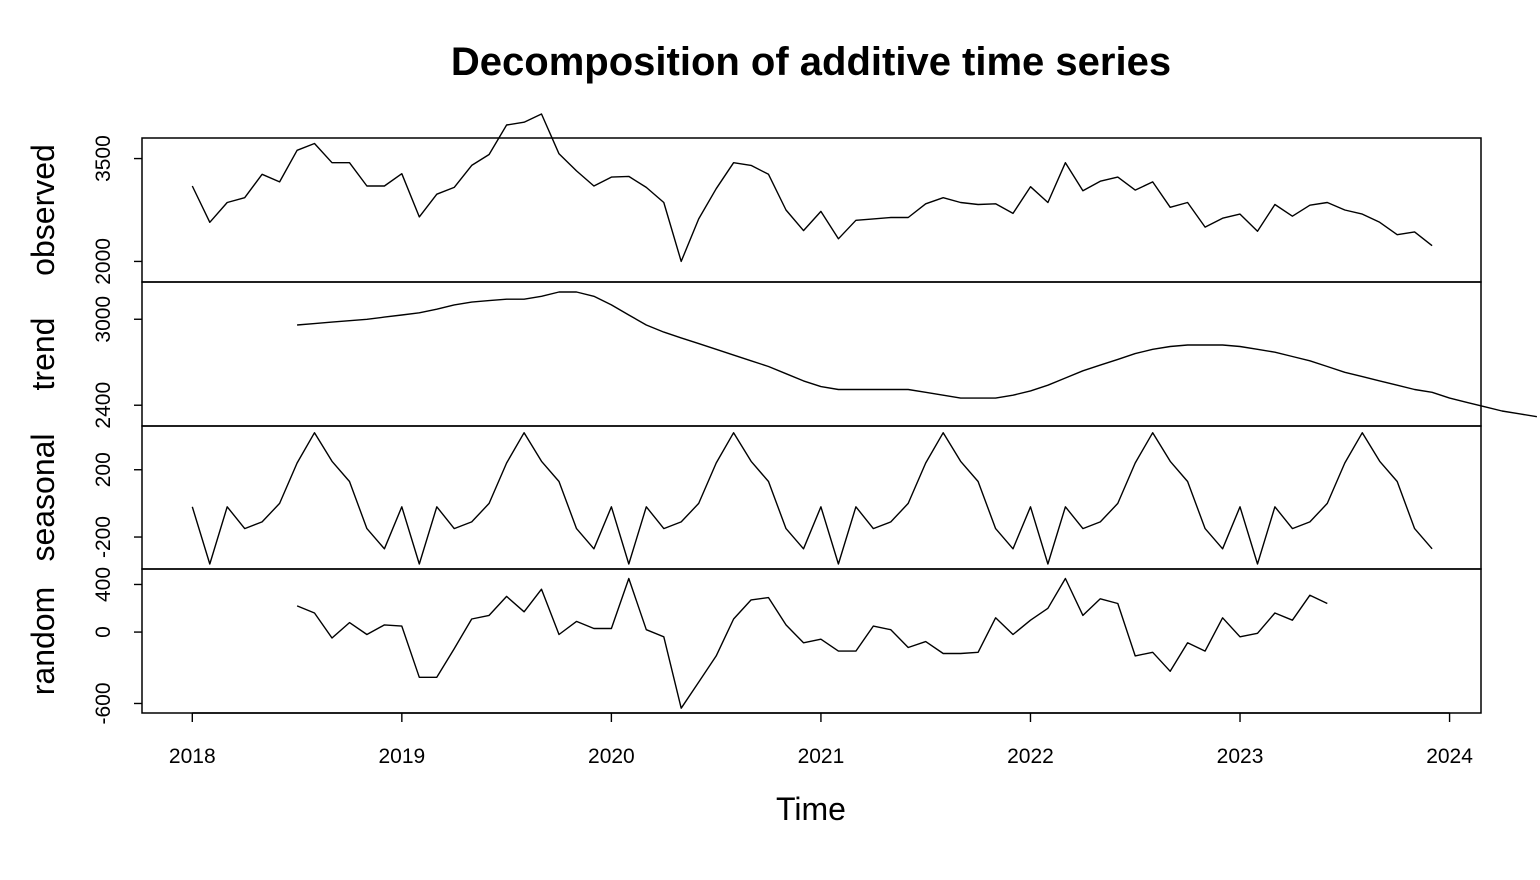 The image size is (1540, 880). I want to click on trend-y-tick-label: 2400, so click(103, 405).